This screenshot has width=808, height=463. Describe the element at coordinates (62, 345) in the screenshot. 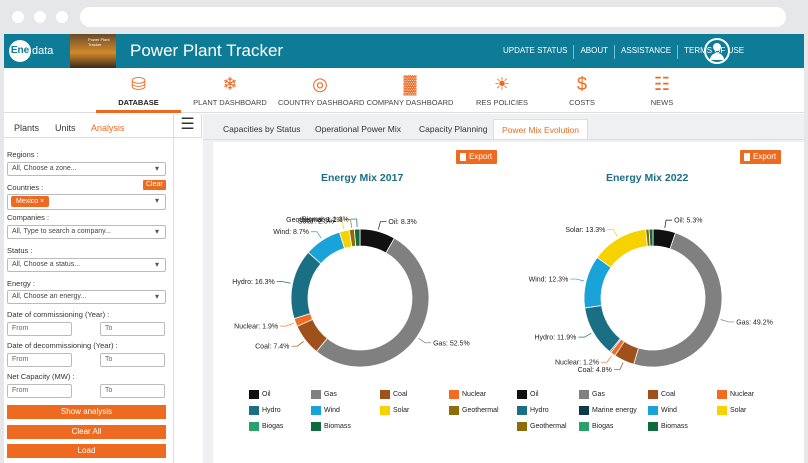

I see `decommissioning-label: Date of decommissioning (Year) :` at that location.